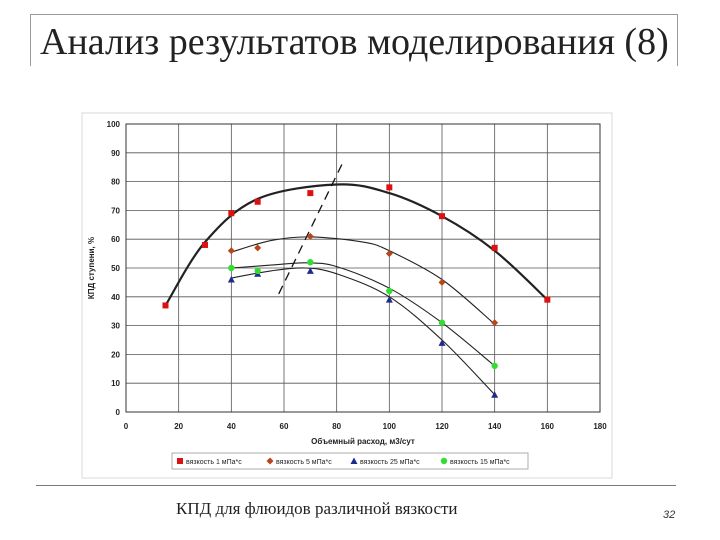 The width and height of the screenshot is (720, 540). I want to click on y-tick-label: 70, so click(115, 210).